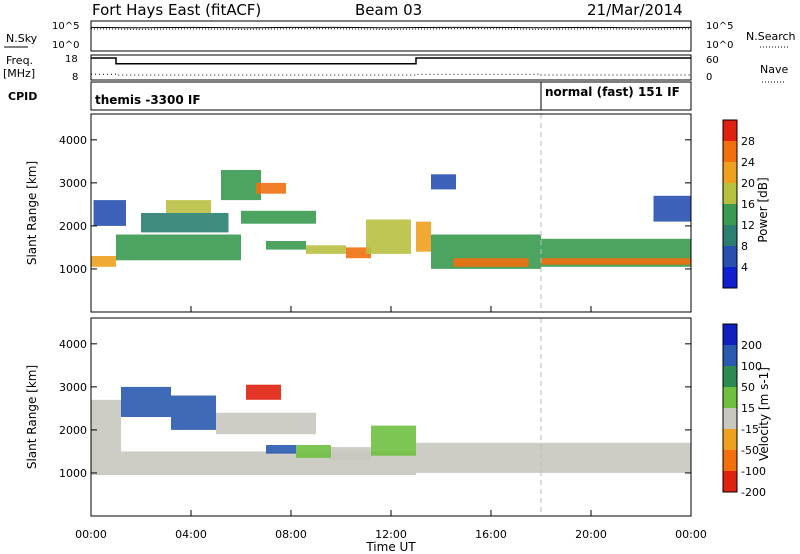  I want to click on freq-left-tick-top: 18, so click(71, 59).